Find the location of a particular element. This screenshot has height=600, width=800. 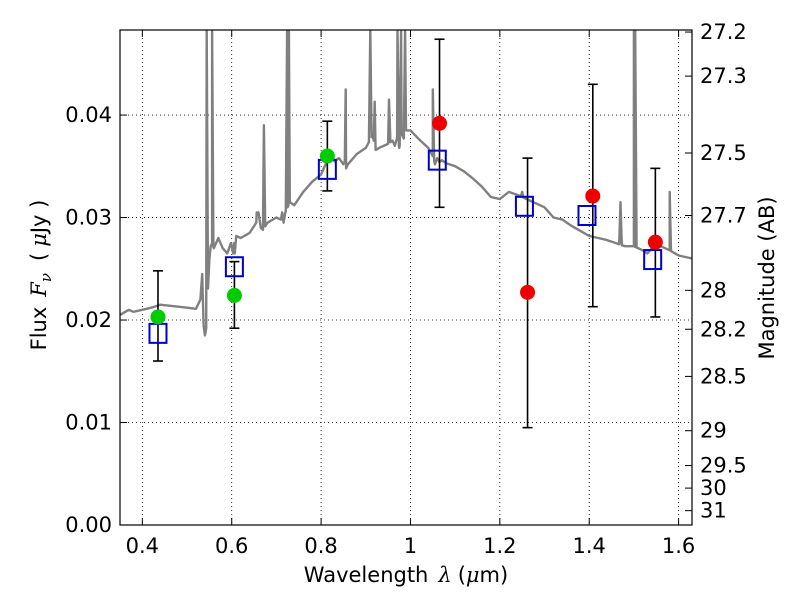

y-axis-label: FluxFν(μJy ) is located at coordinates (41, 275).